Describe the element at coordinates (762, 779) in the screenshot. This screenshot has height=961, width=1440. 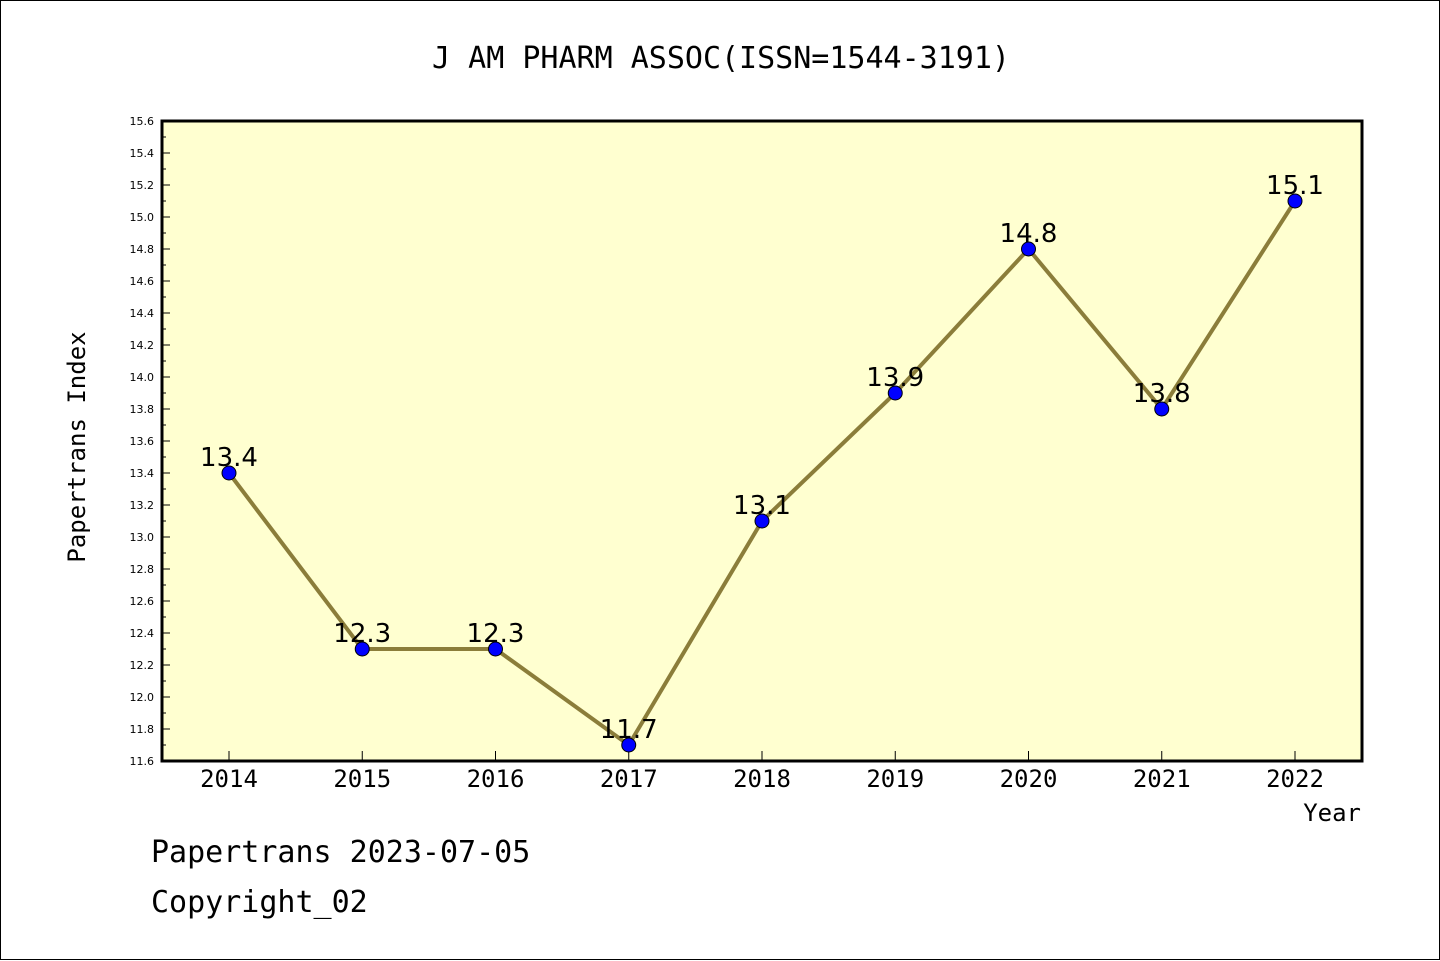
I see `x-tick-label: 2018` at that location.